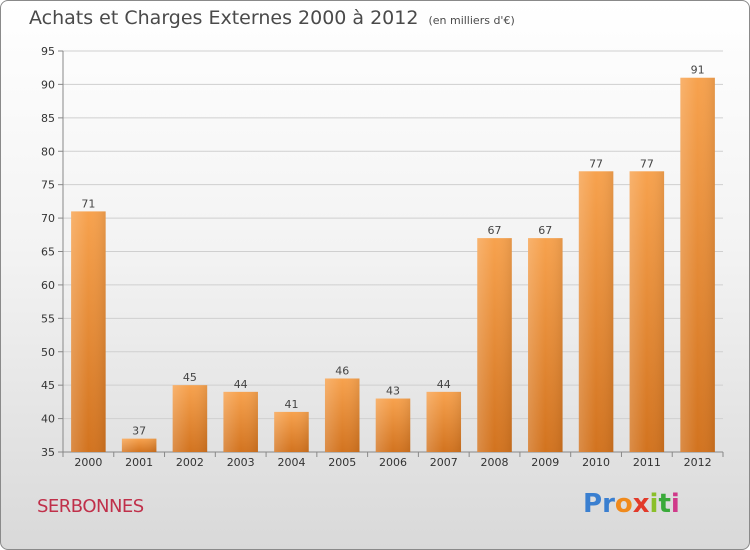 This screenshot has width=750, height=550. What do you see at coordinates (697, 264) in the screenshot?
I see `bar-shade-2012` at bounding box center [697, 264].